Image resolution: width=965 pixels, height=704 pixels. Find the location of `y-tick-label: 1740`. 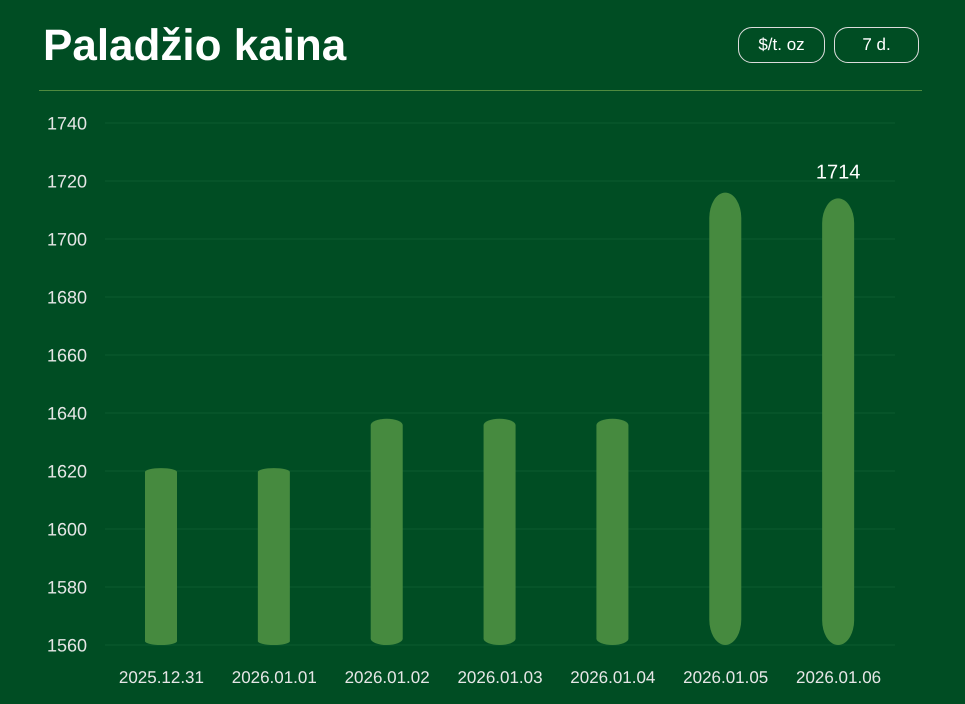

y-tick-label: 1740 is located at coordinates (66, 123).